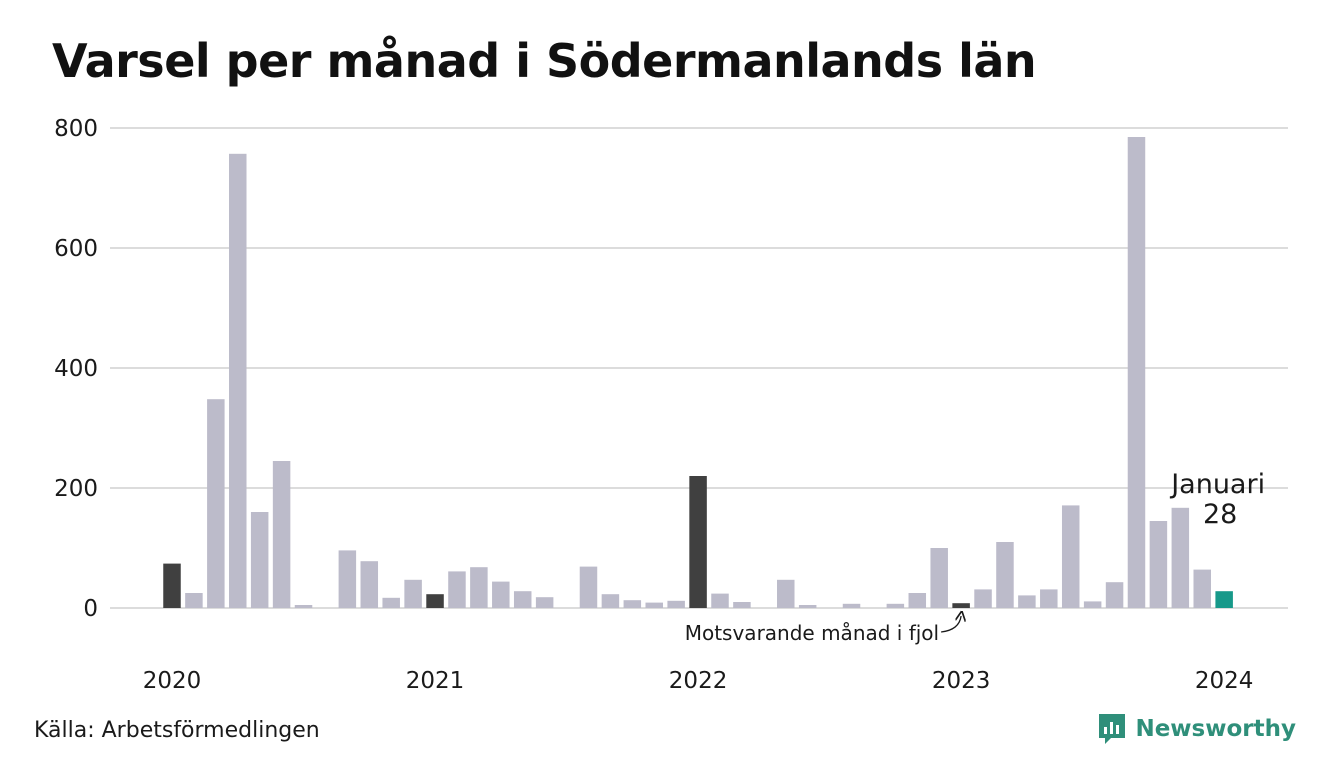 The height and width of the screenshot is (780, 1340). I want to click on highlight-callout: Januari 28, so click(1217, 499).